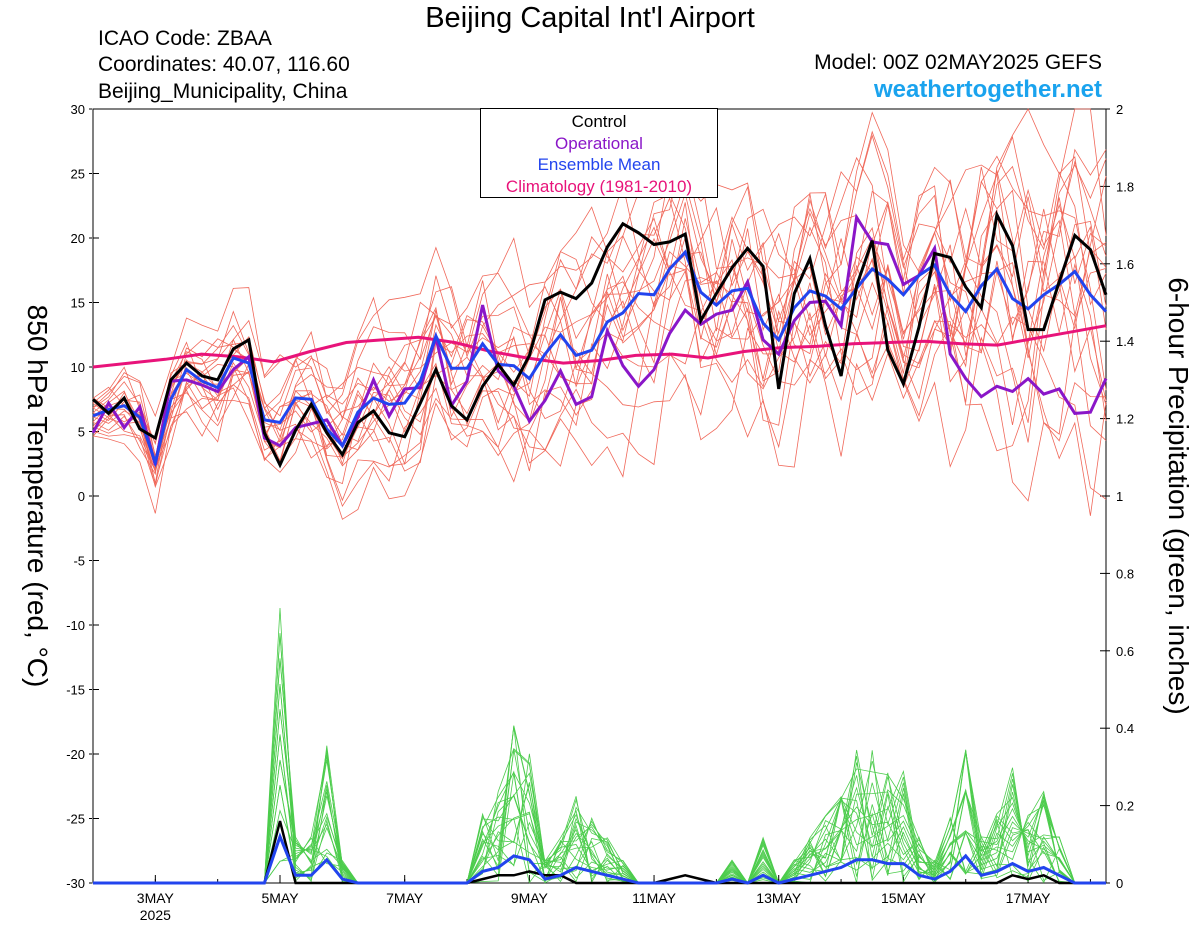 Image resolution: width=1200 pixels, height=927 pixels. What do you see at coordinates (75, 754) in the screenshot?
I see `left-tick-label: -20` at bounding box center [75, 754].